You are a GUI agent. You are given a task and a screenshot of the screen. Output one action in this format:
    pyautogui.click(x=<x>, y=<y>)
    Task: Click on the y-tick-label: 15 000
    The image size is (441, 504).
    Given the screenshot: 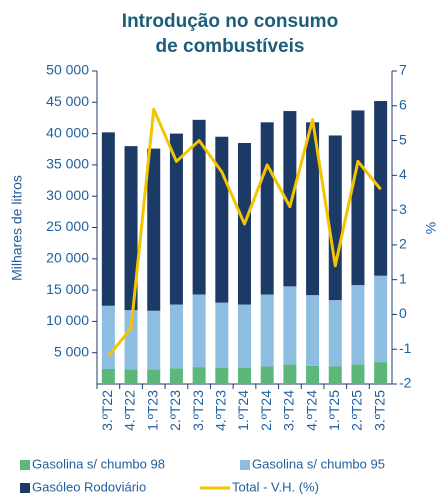 What is the action you would take?
    pyautogui.click(x=67, y=289)
    